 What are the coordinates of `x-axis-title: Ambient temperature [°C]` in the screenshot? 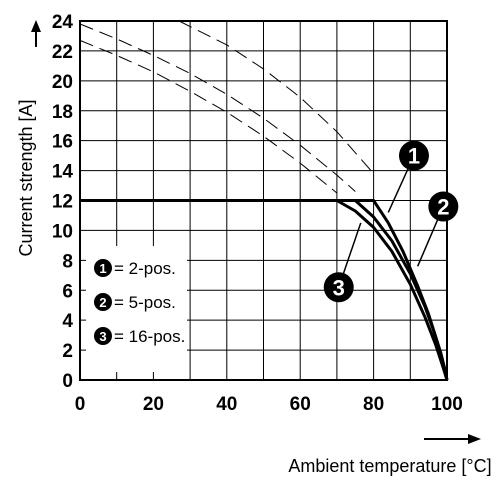 It's located at (389, 466).